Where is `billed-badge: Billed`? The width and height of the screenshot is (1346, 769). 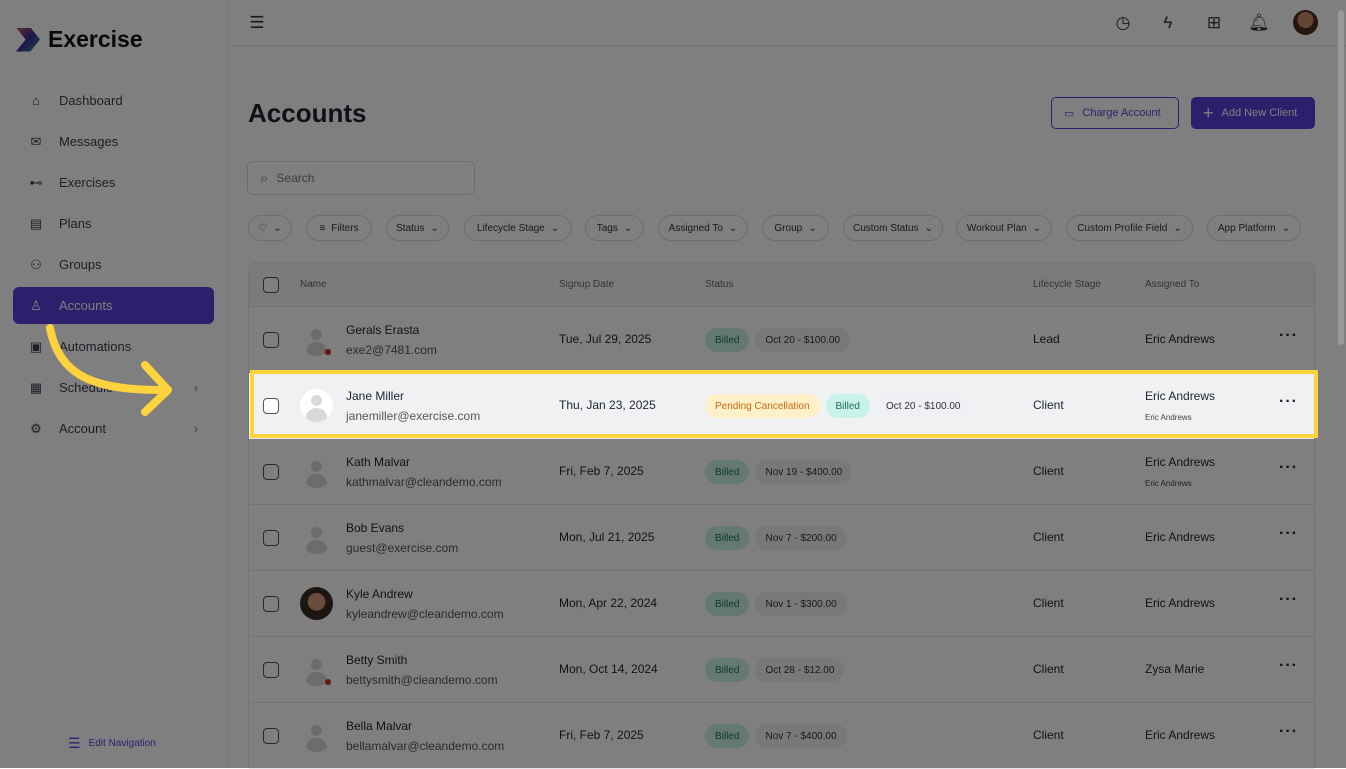 billed-badge: Billed is located at coordinates (847, 406).